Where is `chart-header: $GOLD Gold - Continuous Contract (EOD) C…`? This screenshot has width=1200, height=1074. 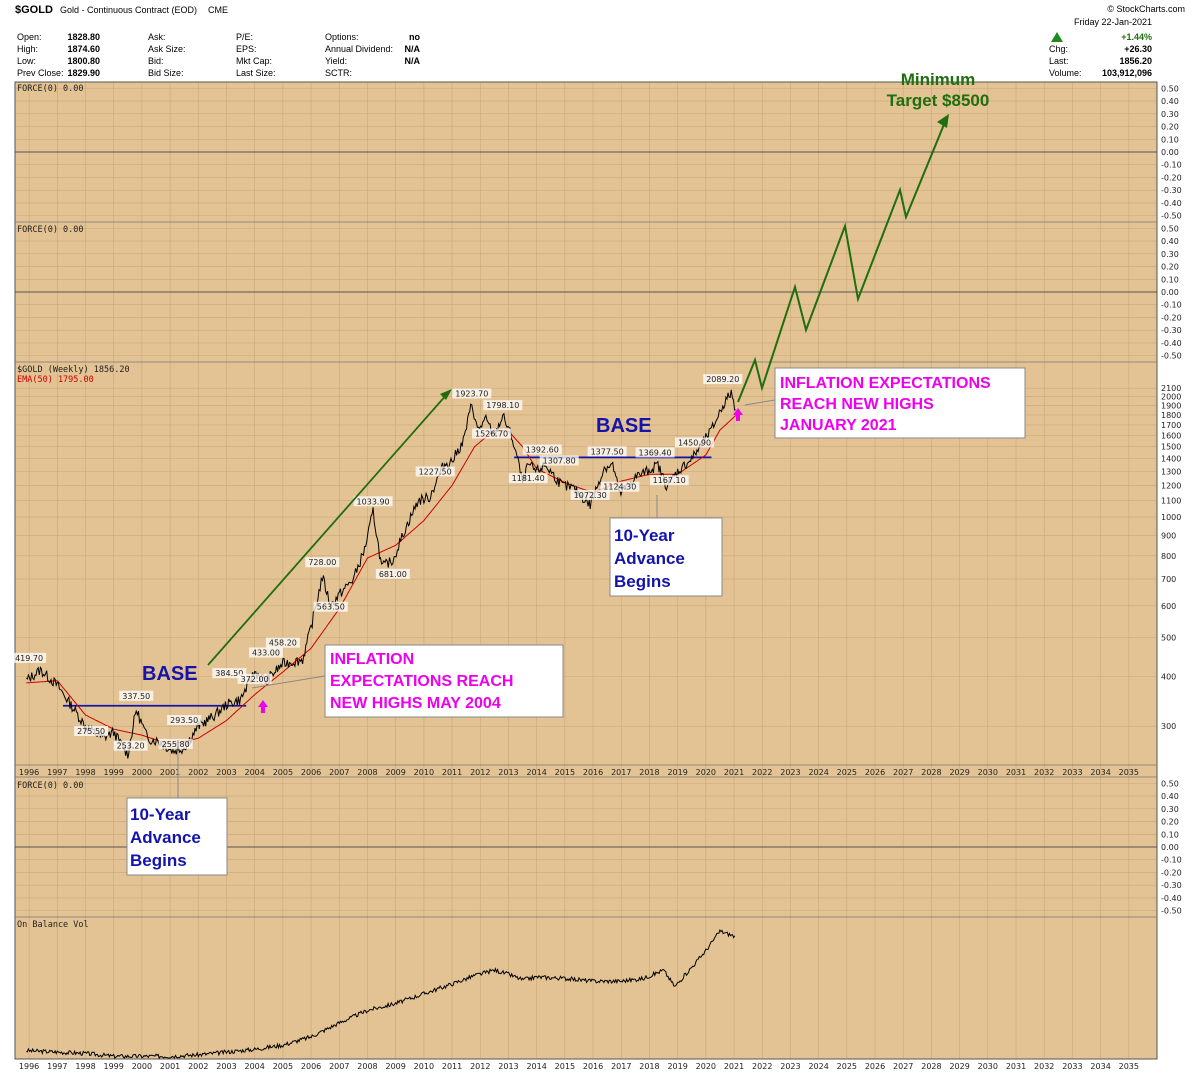 chart-header: $GOLD Gold - Continuous Contract (EOD) C… is located at coordinates (600, 41).